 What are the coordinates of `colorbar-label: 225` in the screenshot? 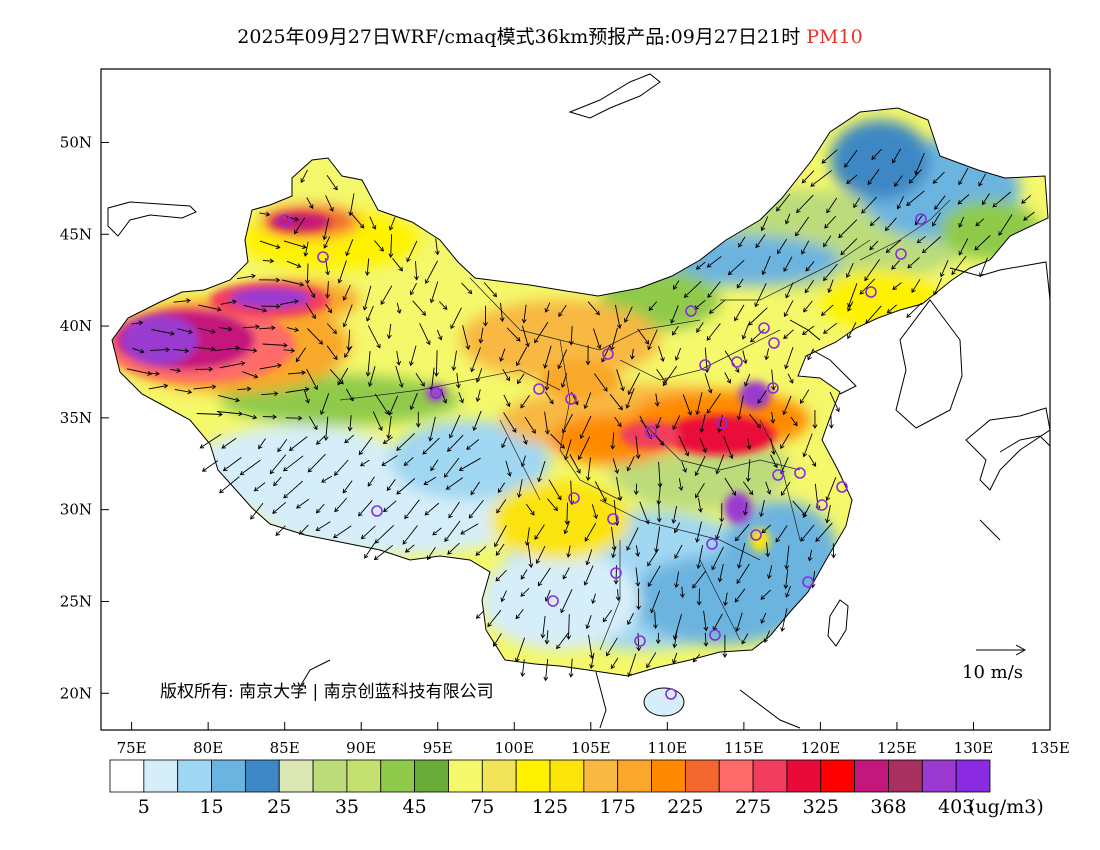 It's located at (685, 807).